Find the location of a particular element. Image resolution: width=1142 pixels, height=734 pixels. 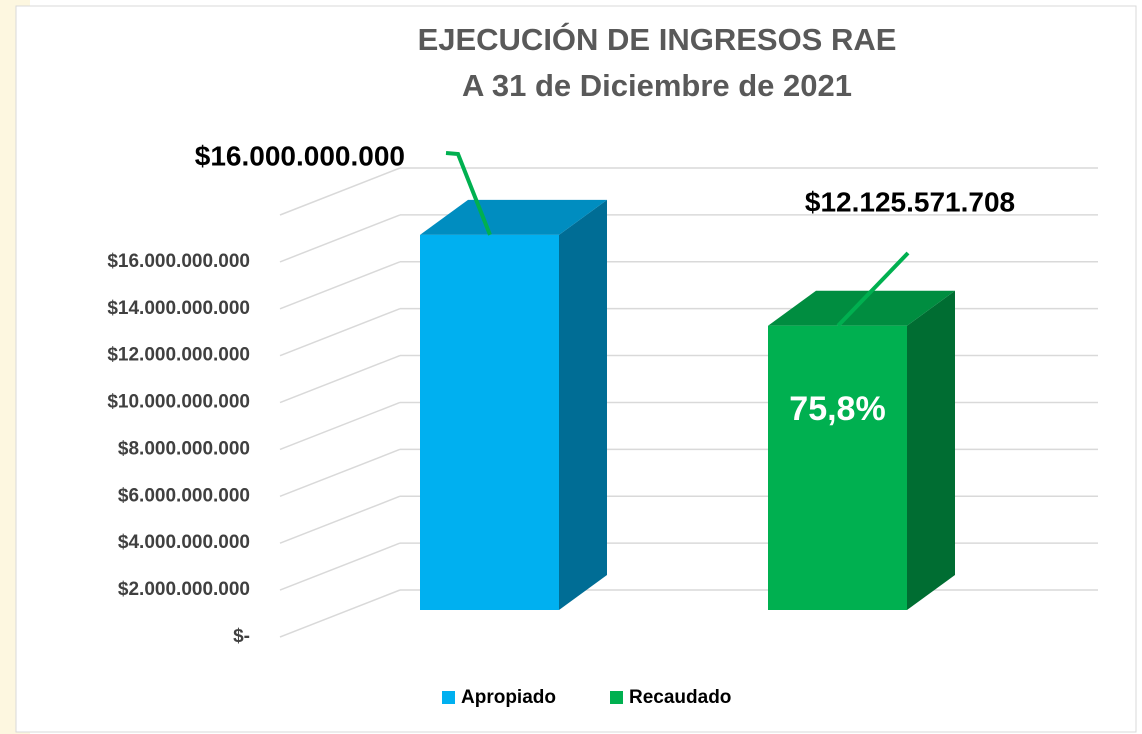

legend-label: Recaudado is located at coordinates (680, 697).